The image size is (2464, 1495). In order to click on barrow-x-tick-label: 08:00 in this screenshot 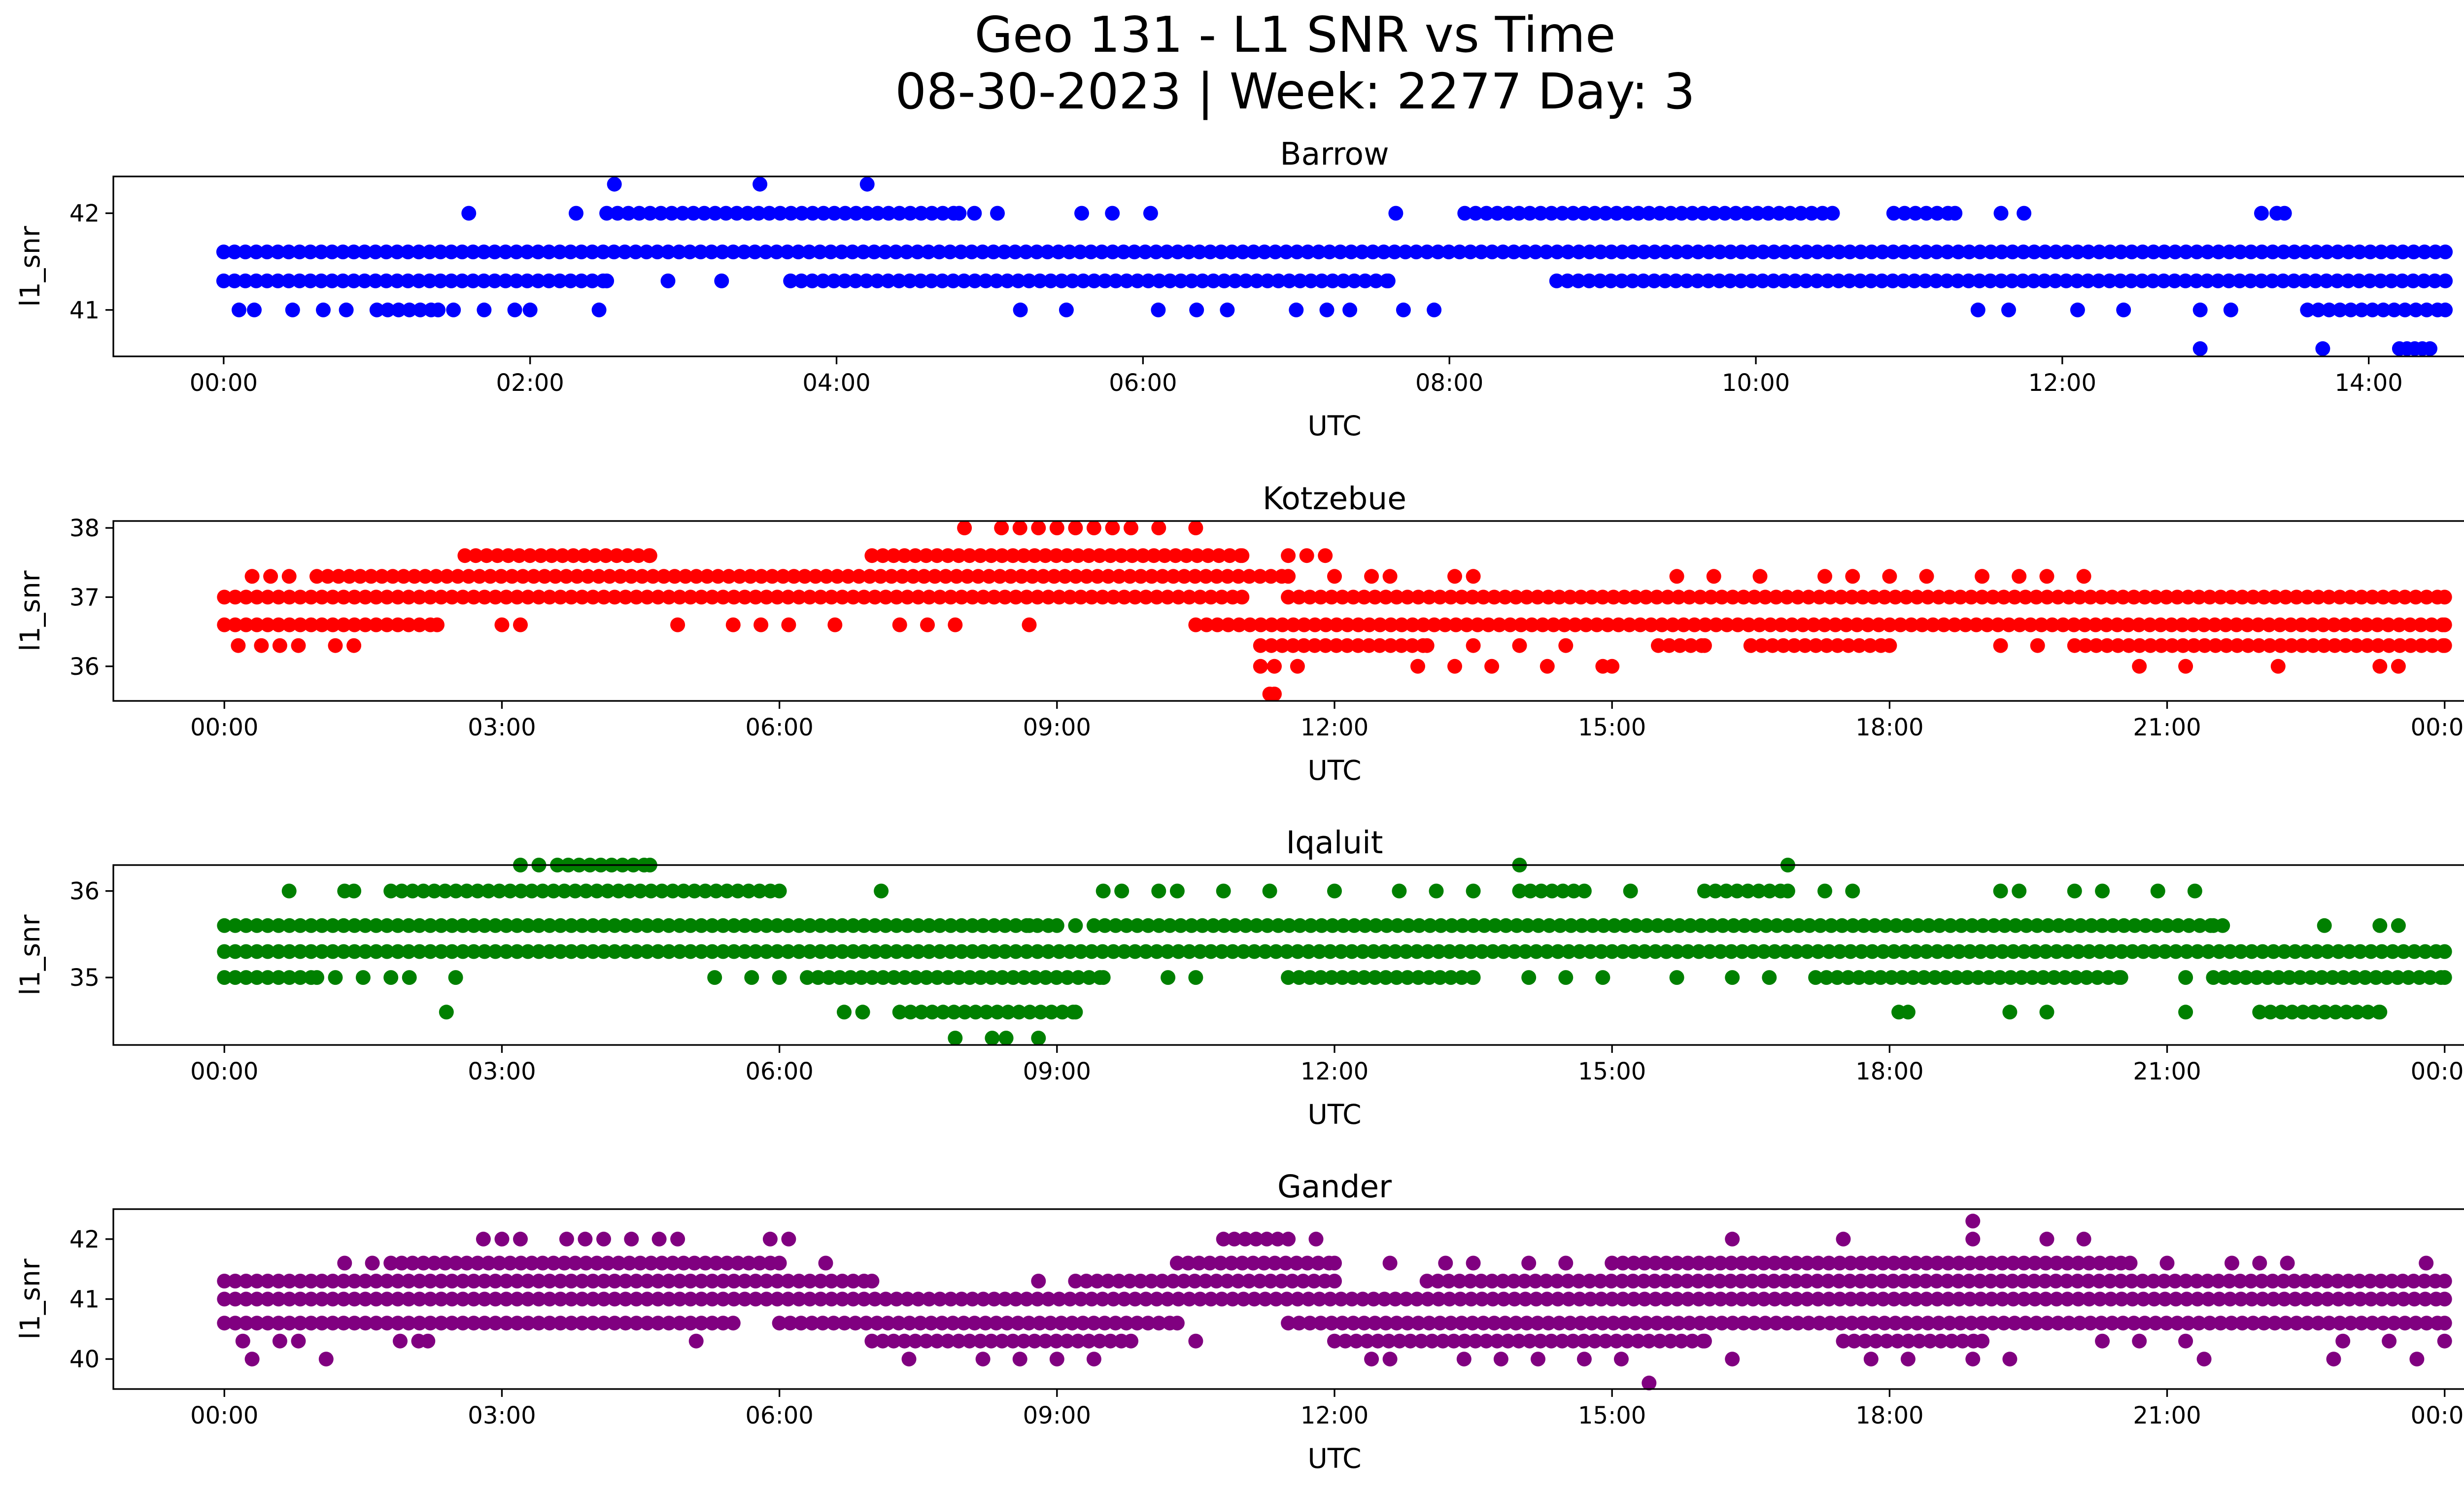, I will do `click(1449, 383)`.